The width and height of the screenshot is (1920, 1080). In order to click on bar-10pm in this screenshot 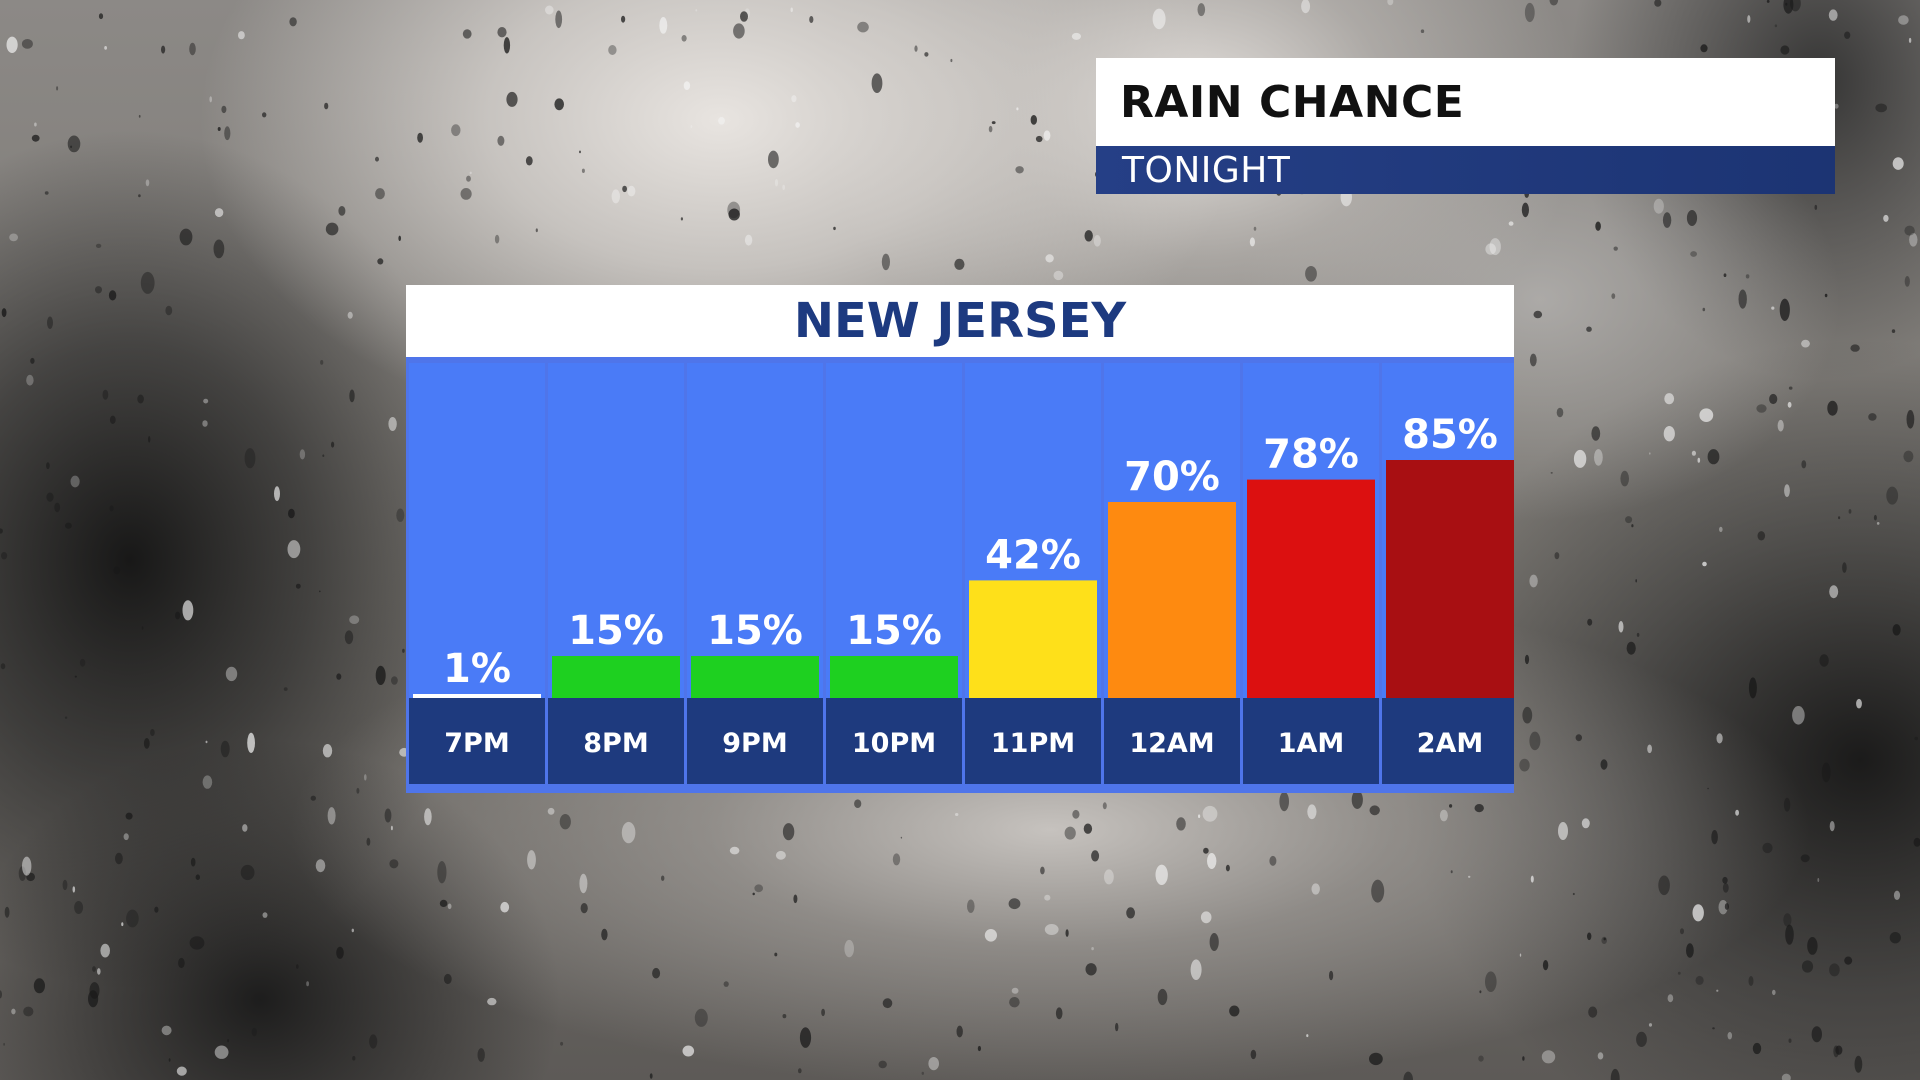, I will do `click(894, 677)`.